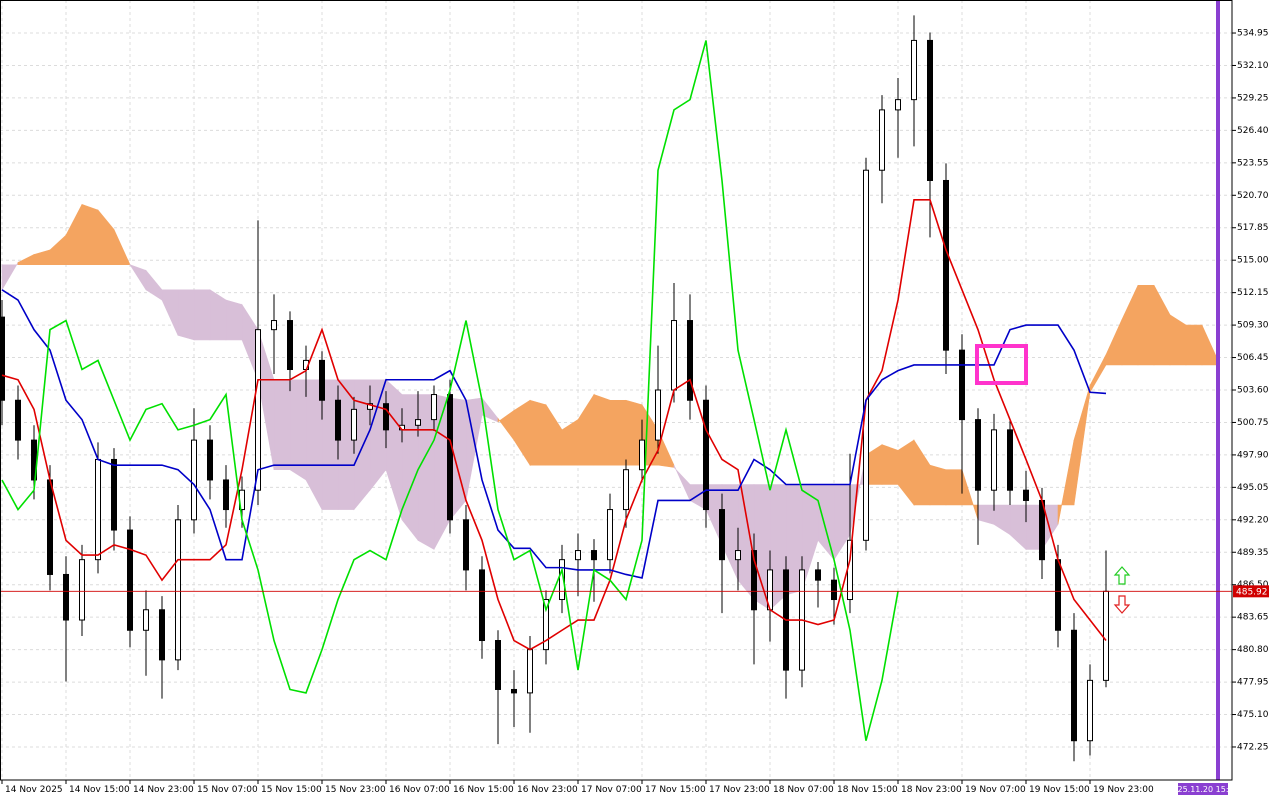 Image resolution: width=1280 pixels, height=800 pixels. What do you see at coordinates (1001, 364) in the screenshot?
I see `highlight-box` at bounding box center [1001, 364].